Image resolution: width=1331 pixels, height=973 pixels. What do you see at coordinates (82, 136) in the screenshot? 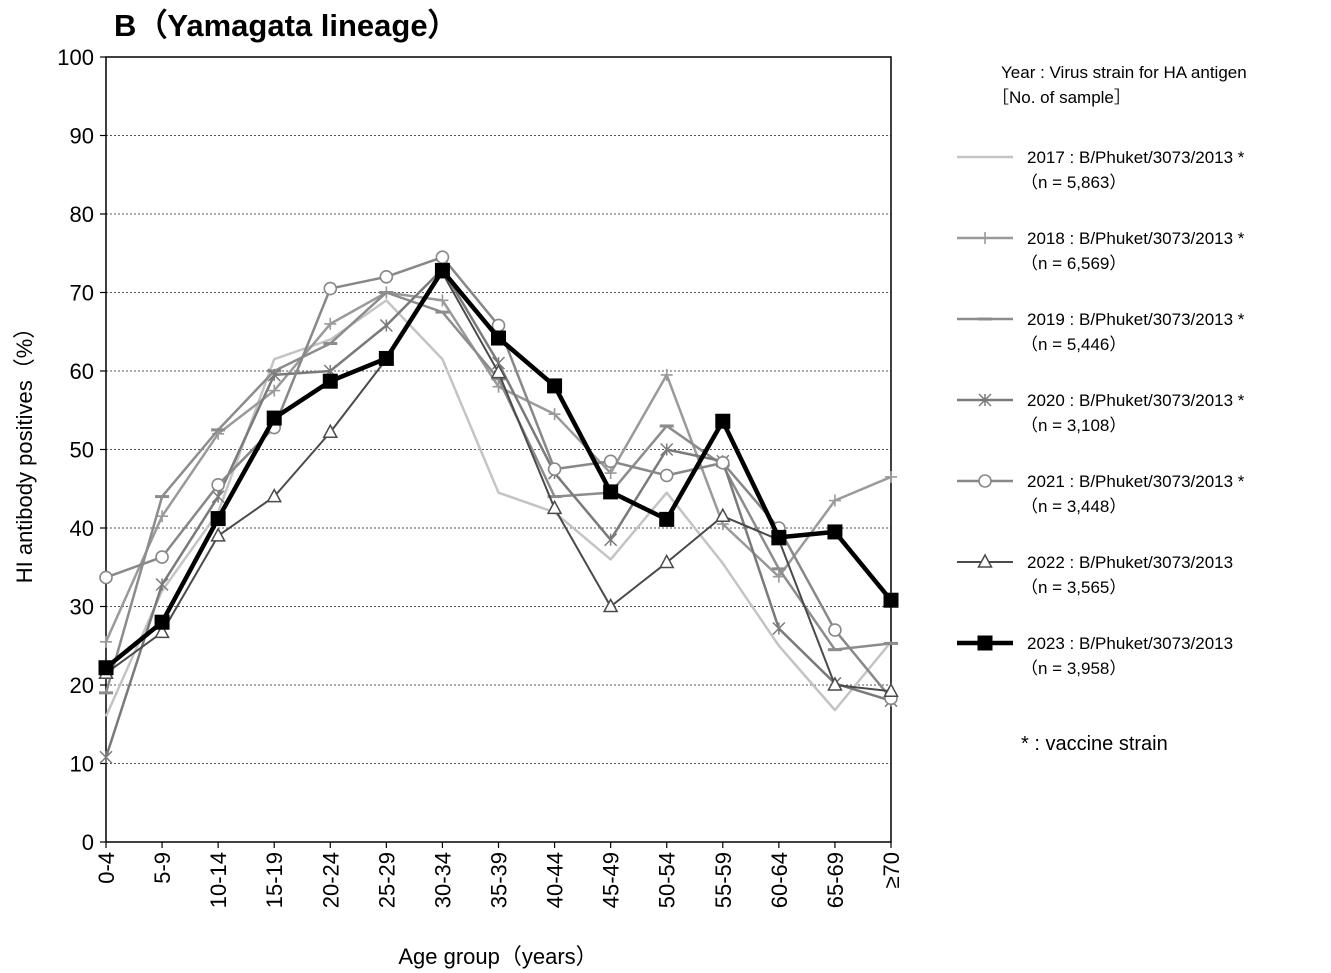
I see `y-tick-label: 90` at bounding box center [82, 136].